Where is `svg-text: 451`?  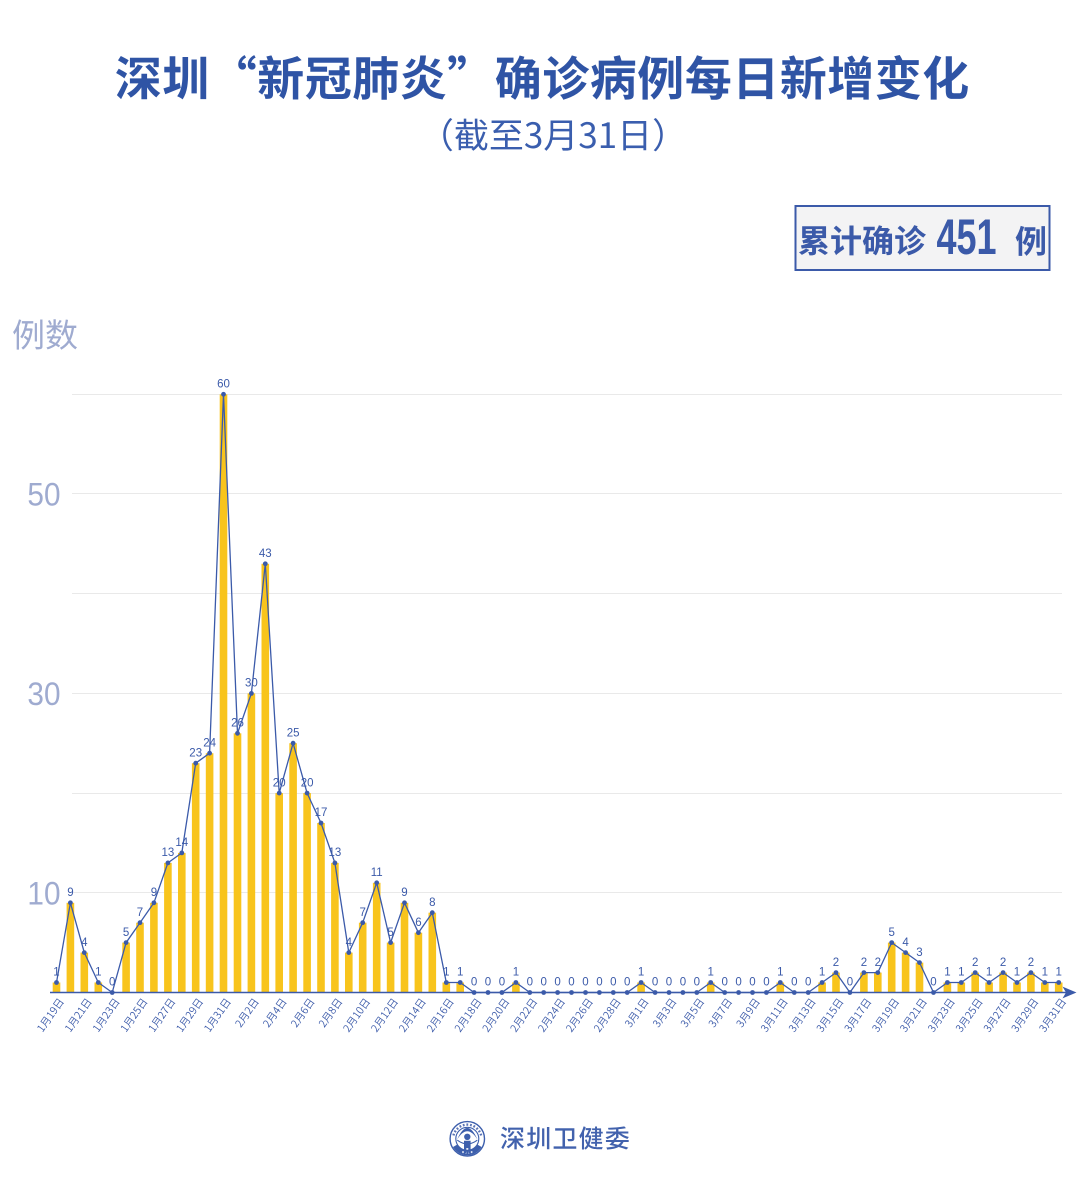
svg-text: 451 is located at coordinates (967, 237).